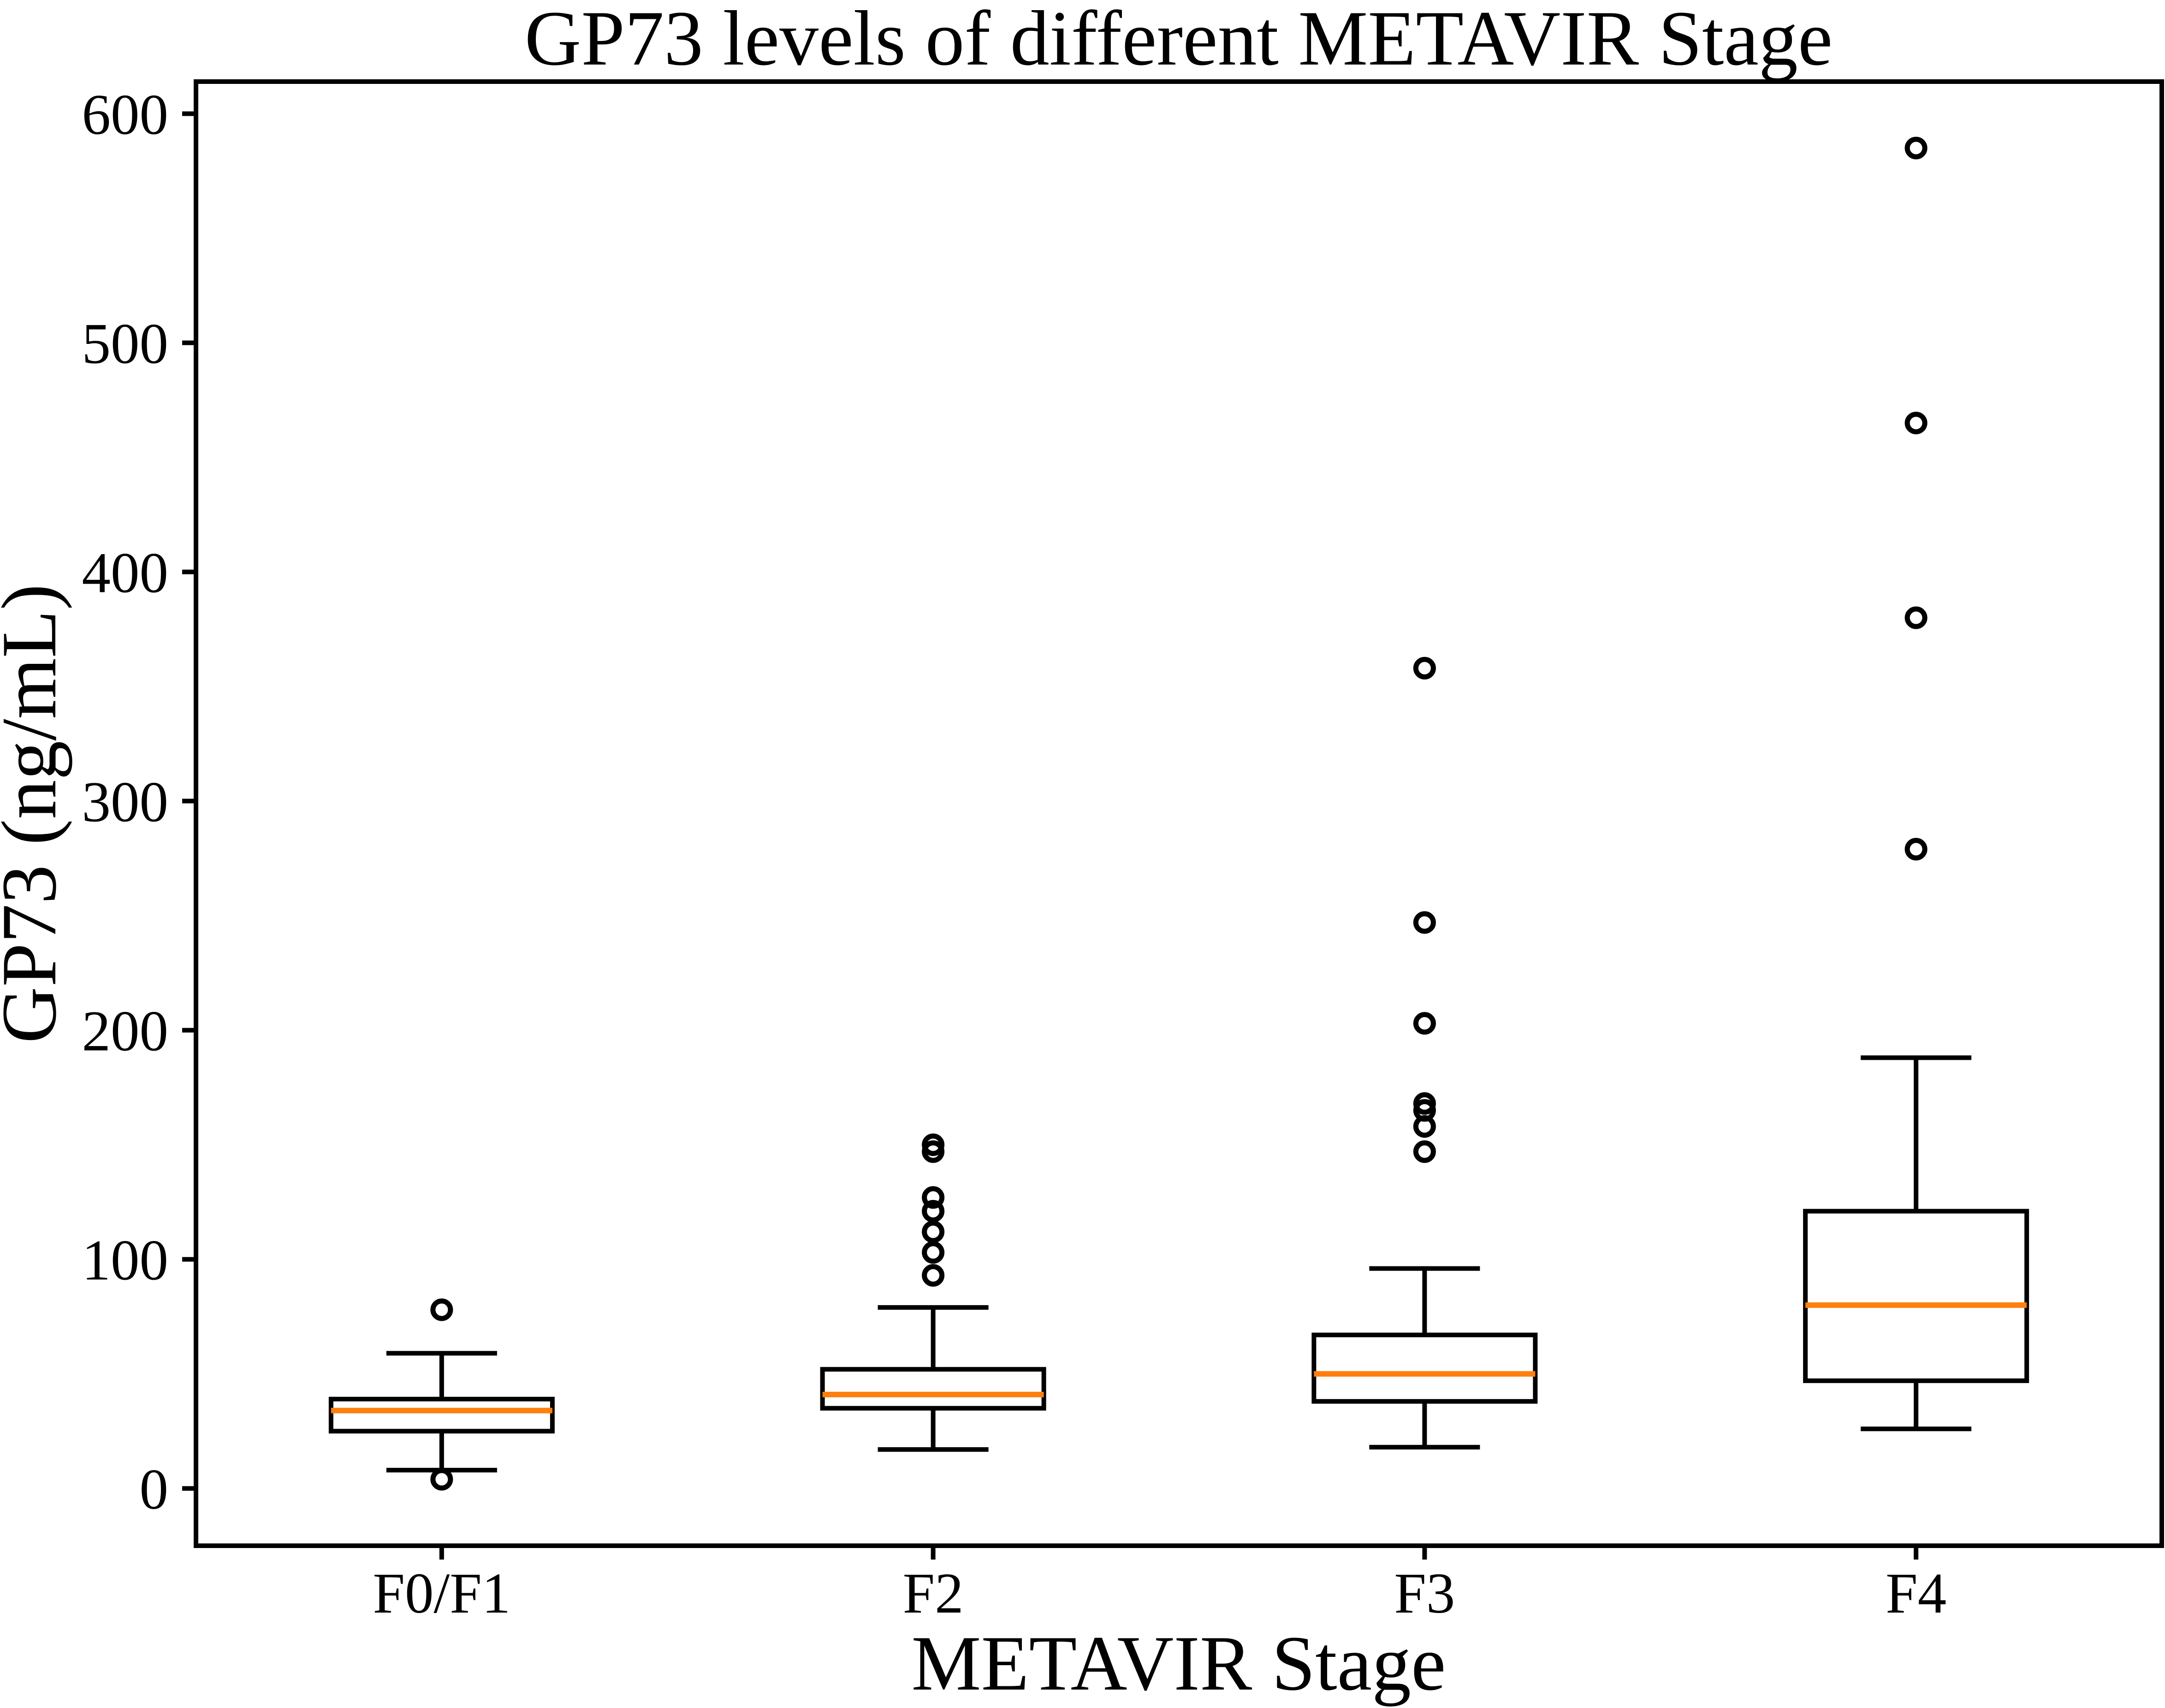 Image resolution: width=2165 pixels, height=1708 pixels. Describe the element at coordinates (36, 813) in the screenshot. I see `y-axis-label: GP73 (ng/mL)` at that location.